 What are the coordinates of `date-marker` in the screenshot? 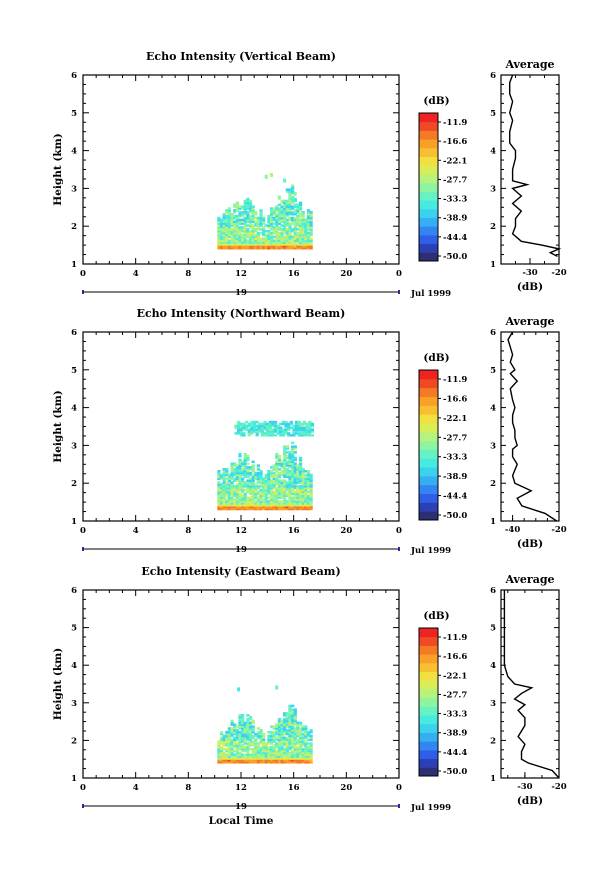 It's located at (399, 549).